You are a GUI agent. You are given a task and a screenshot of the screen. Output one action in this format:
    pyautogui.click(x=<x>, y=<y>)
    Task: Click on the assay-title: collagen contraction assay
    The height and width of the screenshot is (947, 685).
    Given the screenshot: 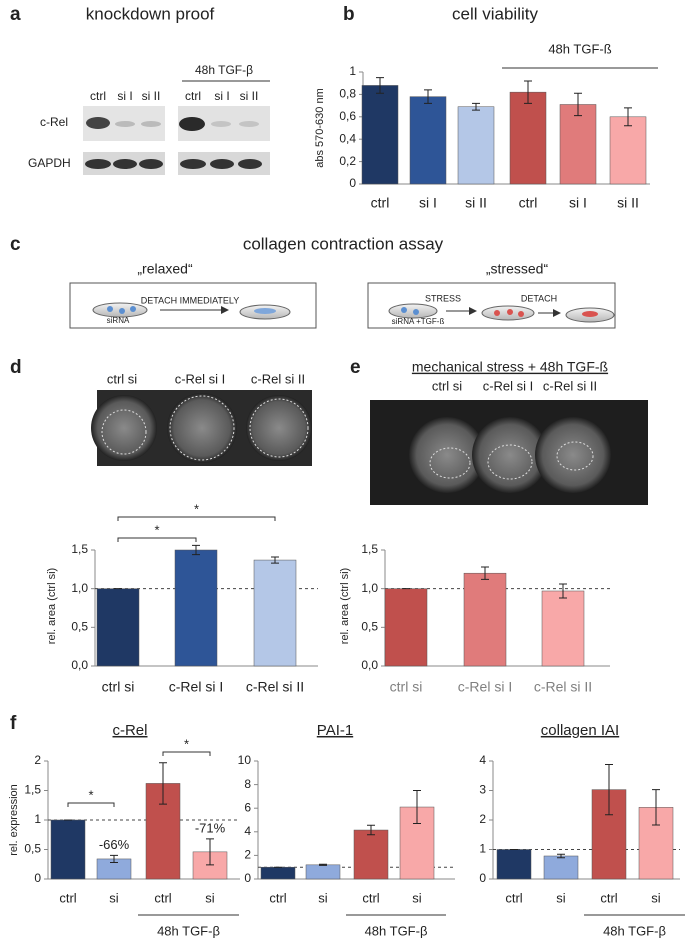 What is the action you would take?
    pyautogui.click(x=343, y=243)
    